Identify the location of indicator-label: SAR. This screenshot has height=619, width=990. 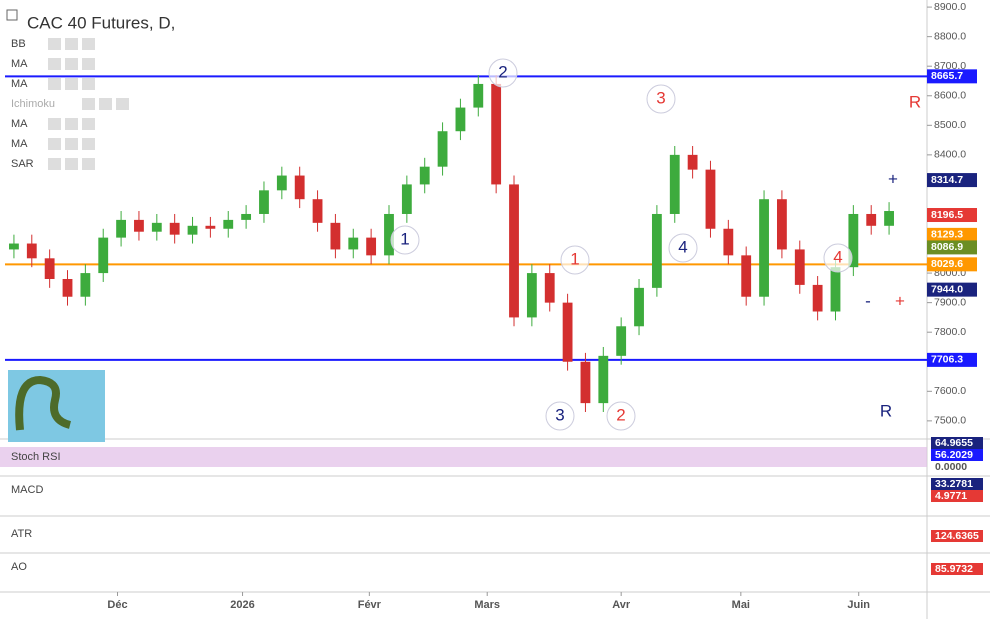
(22, 164).